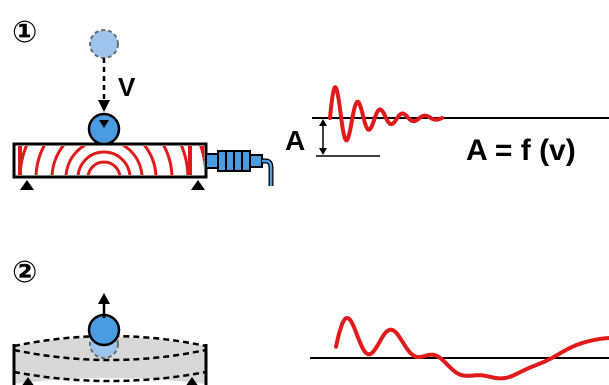  I want to click on ball-impact, so click(104, 129).